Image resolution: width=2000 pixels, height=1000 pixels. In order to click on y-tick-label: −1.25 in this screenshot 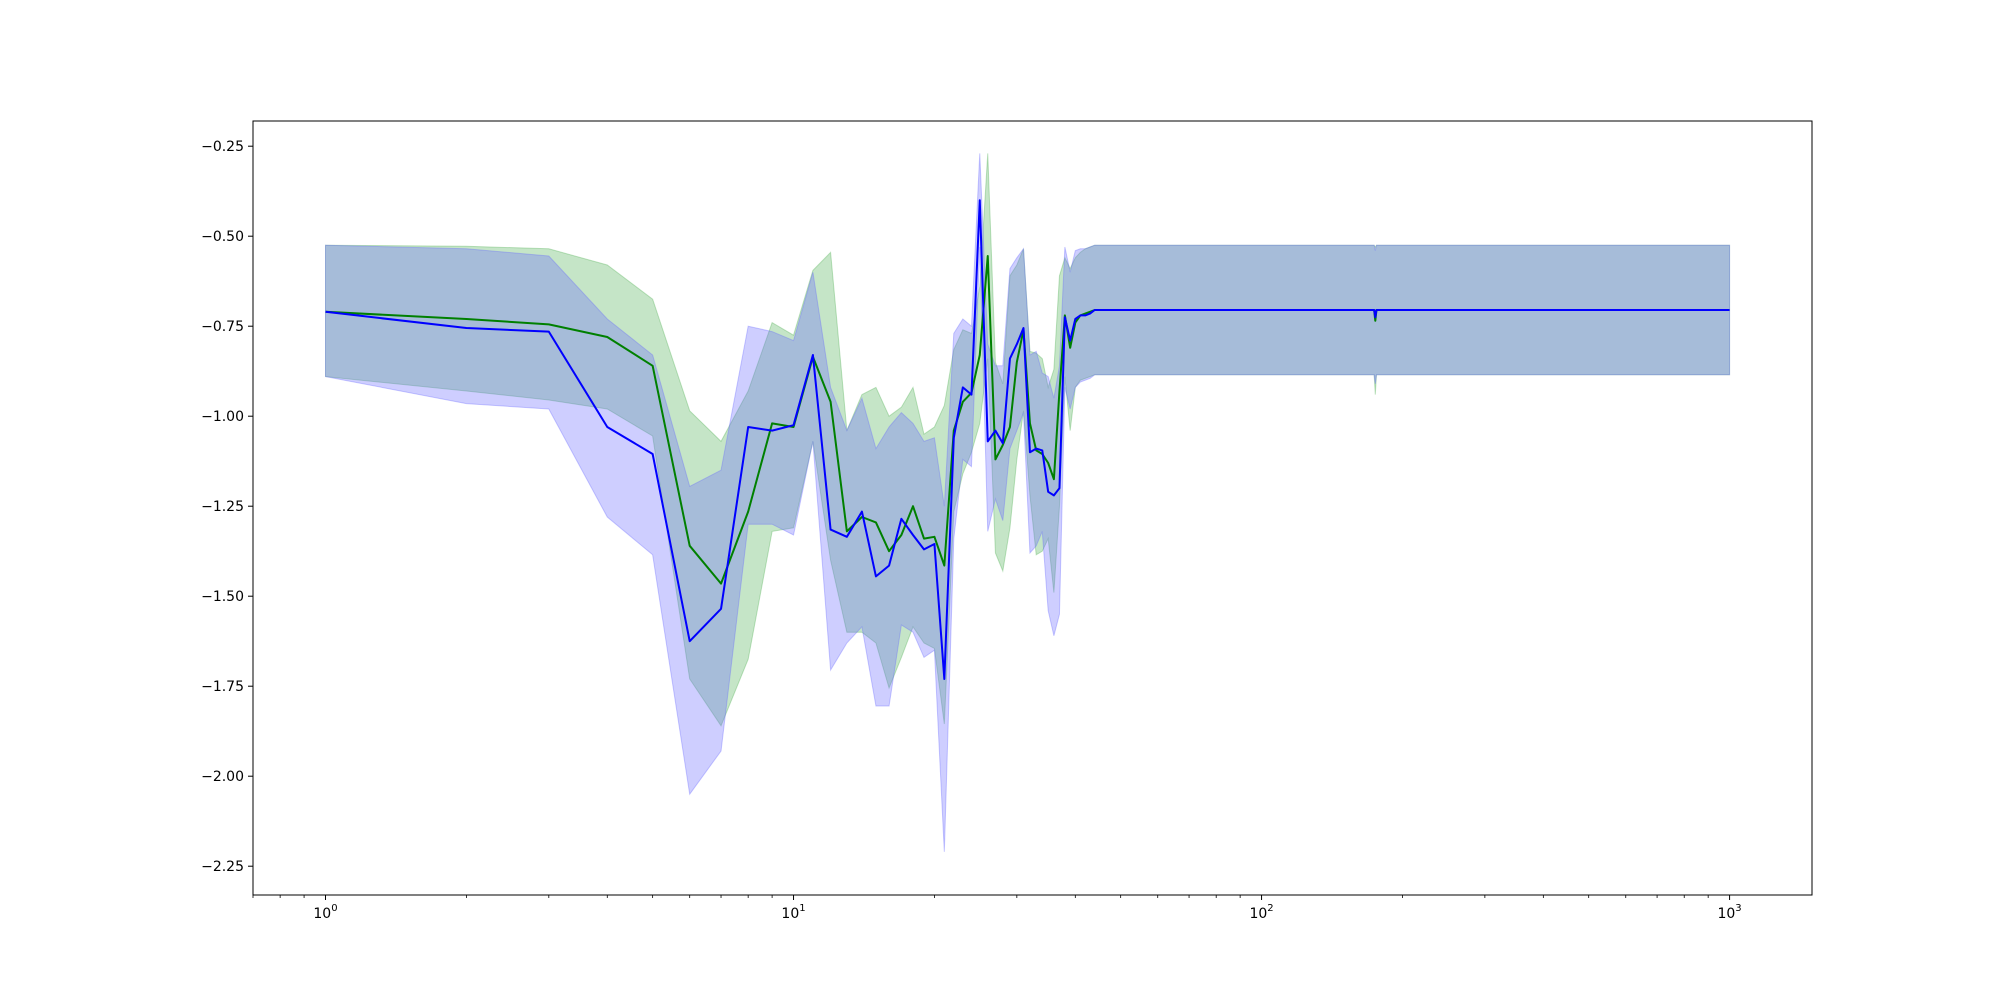, I will do `click(222, 507)`.